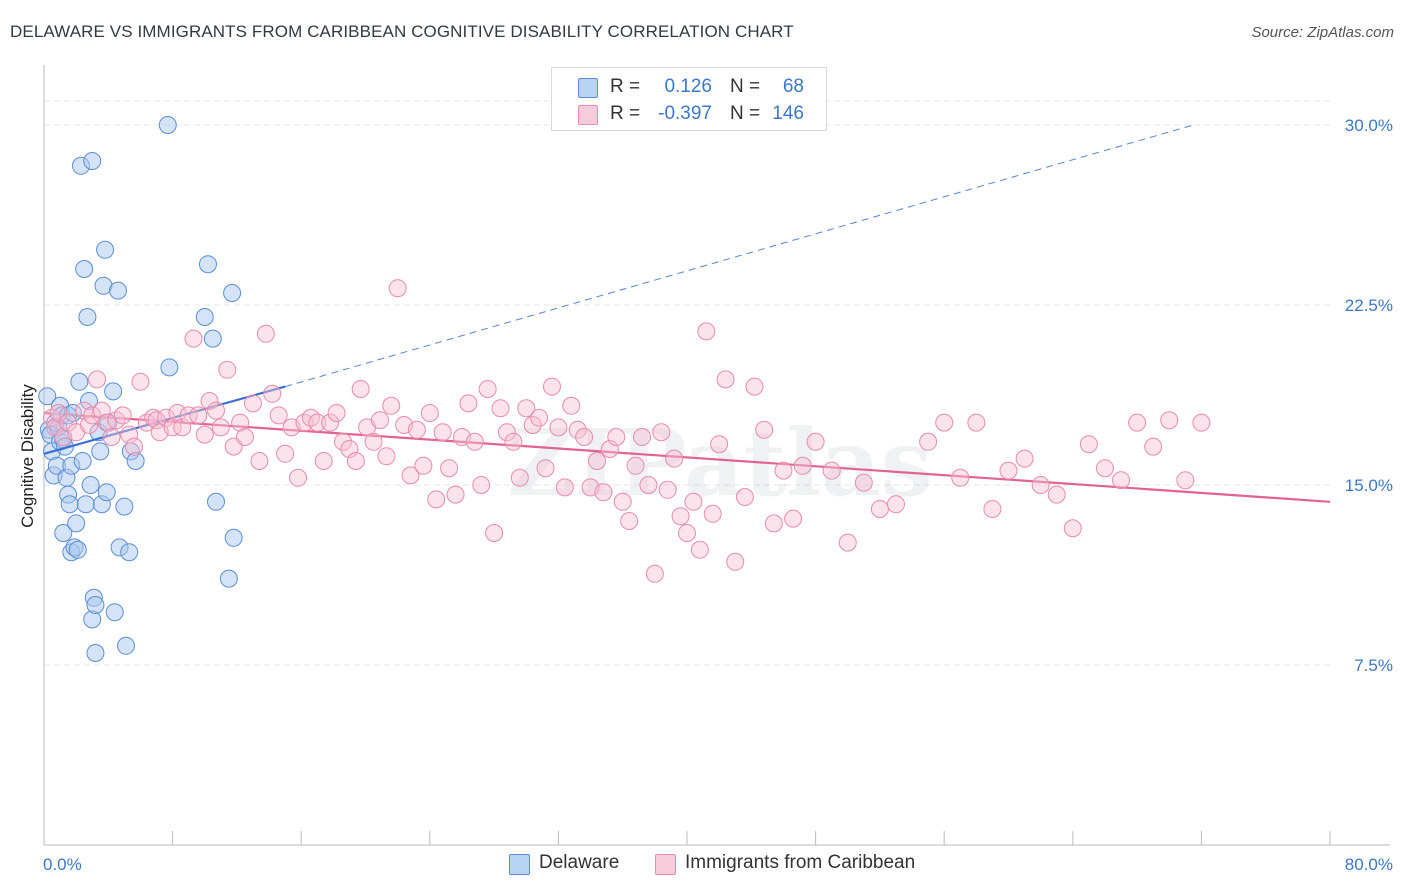 The image size is (1406, 892). Describe the element at coordinates (745, 113) in the screenshot. I see `n-label: N =` at that location.